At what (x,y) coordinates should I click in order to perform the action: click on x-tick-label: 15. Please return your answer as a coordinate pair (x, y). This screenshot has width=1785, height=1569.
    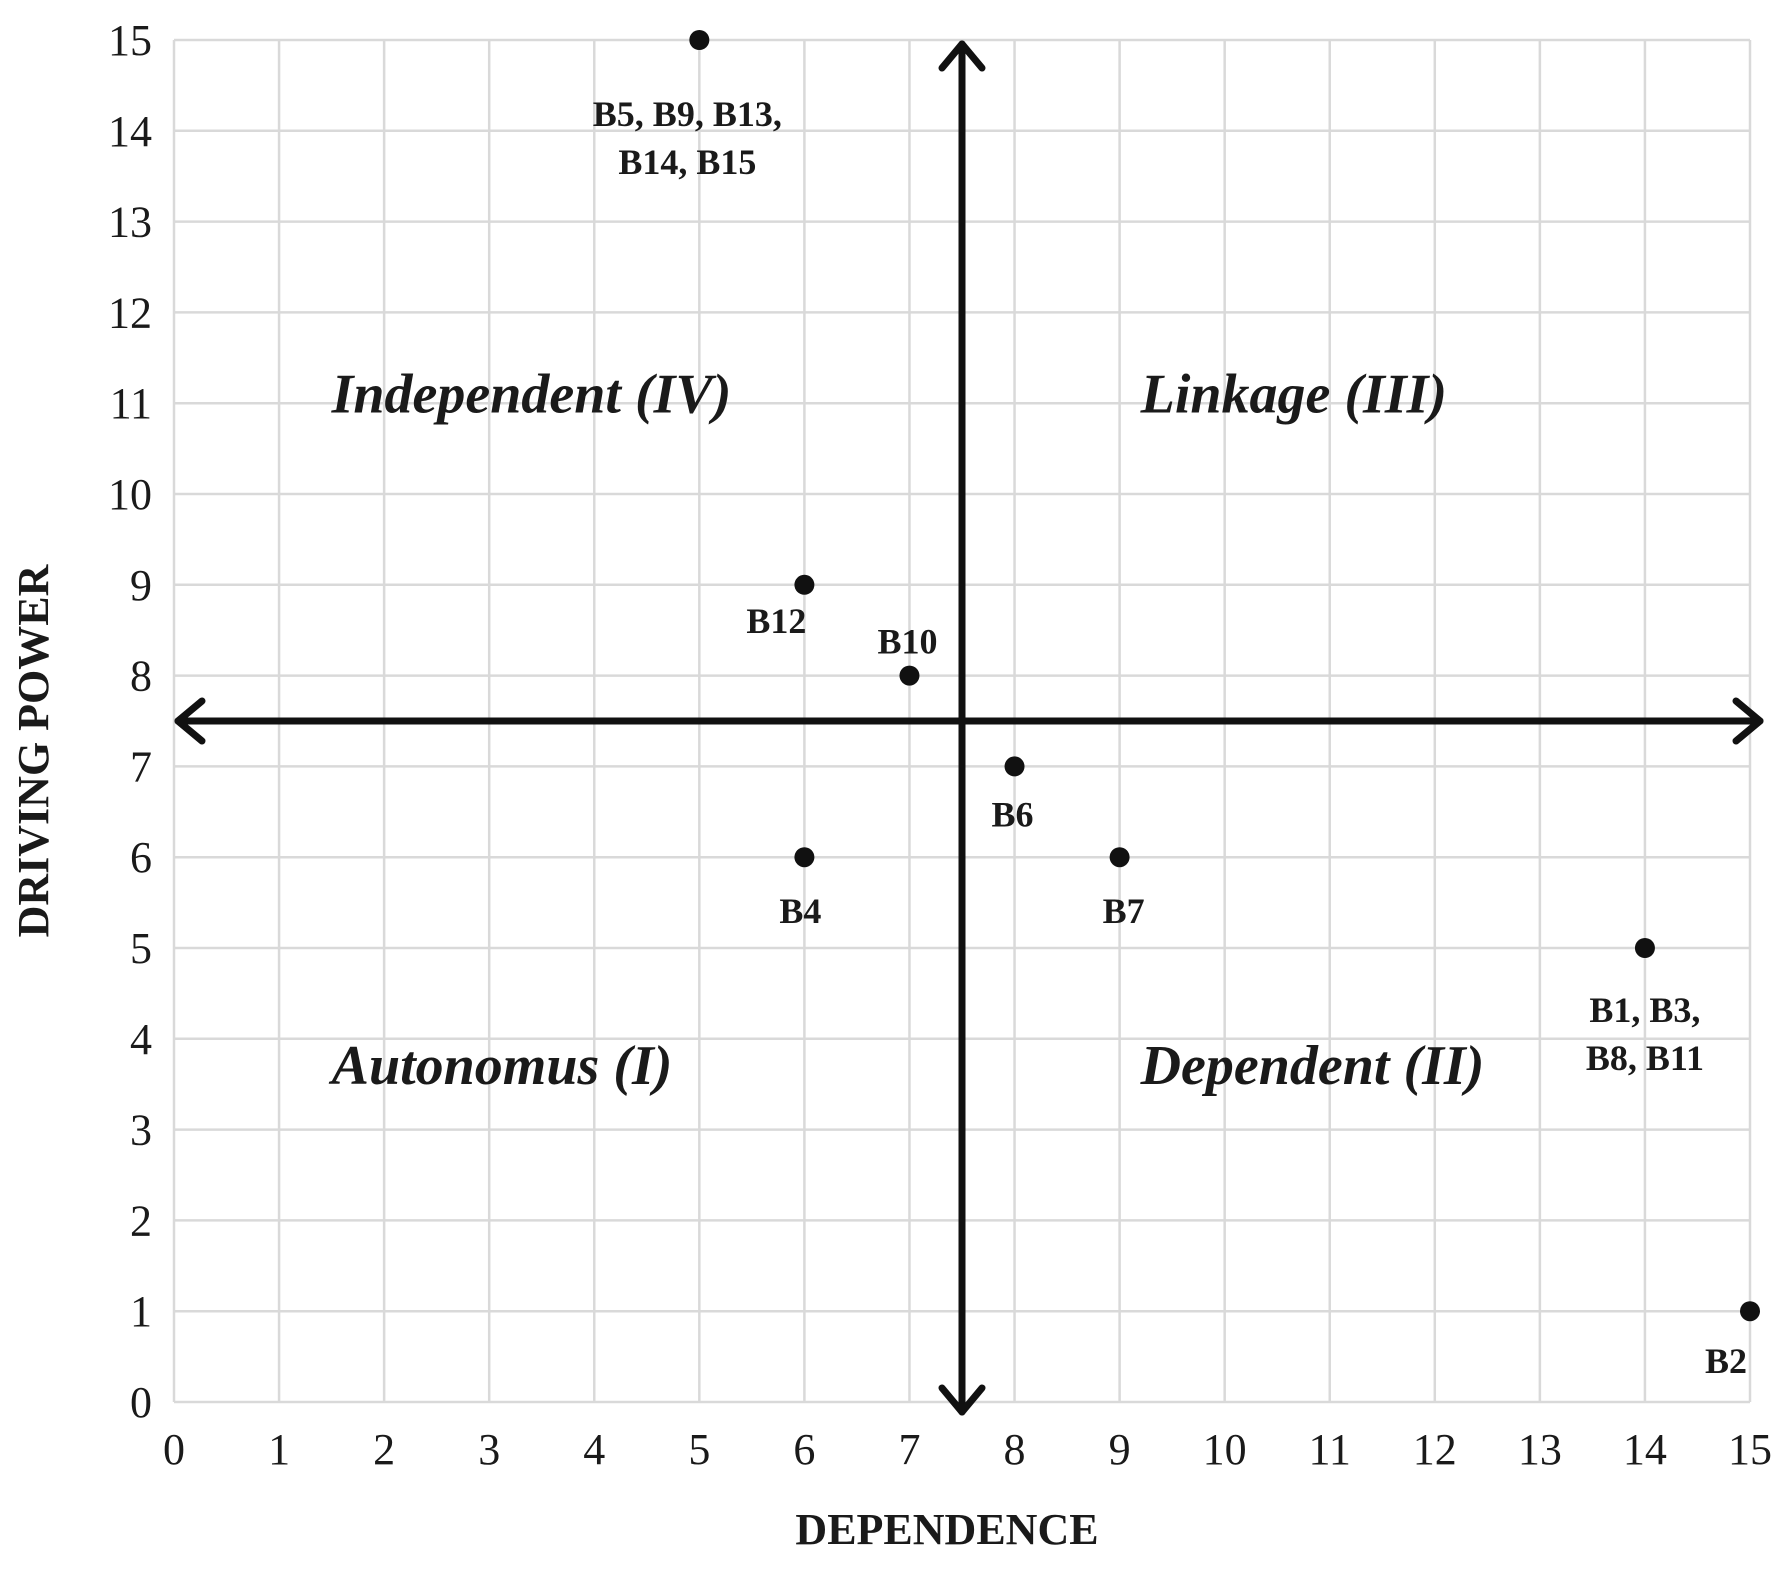
    Looking at the image, I should click on (1750, 1449).